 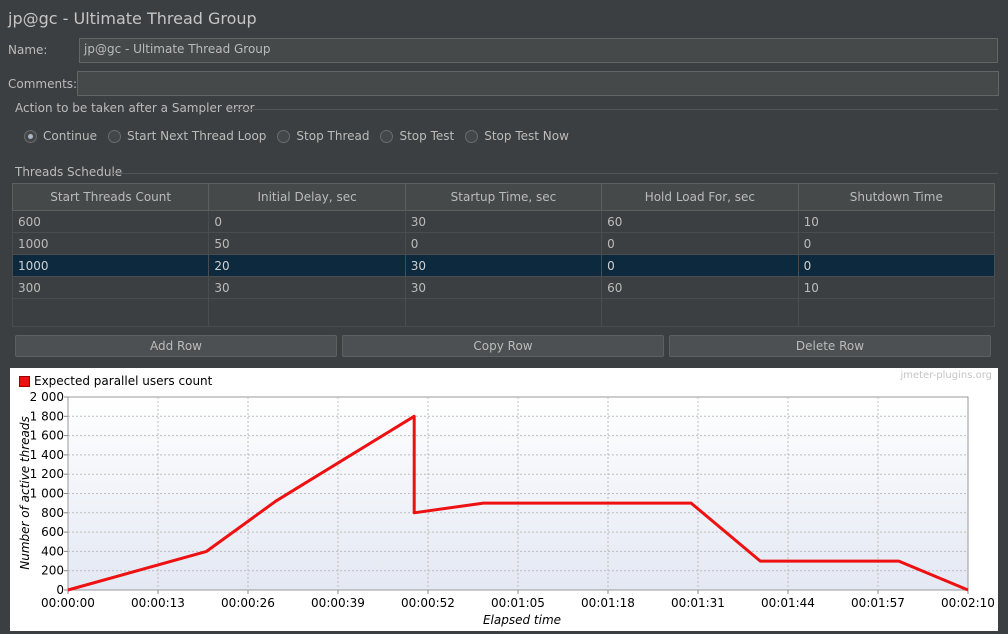 I want to click on y-tick-label: 1 600, so click(x=47, y=436).